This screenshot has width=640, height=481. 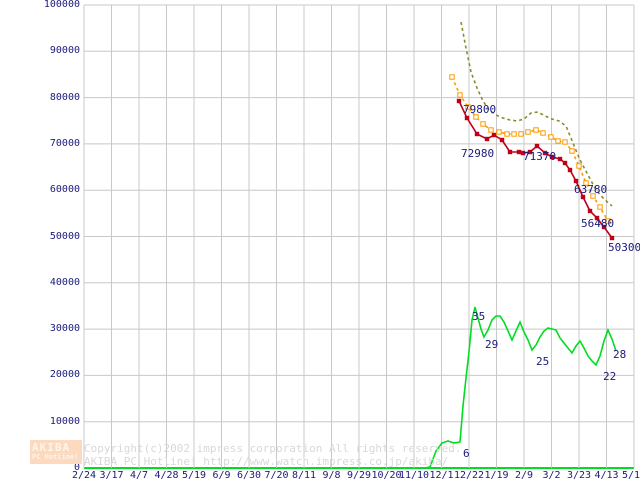 I want to click on akiba-logo: AKIBA PC Hotline!, so click(x=56, y=452).